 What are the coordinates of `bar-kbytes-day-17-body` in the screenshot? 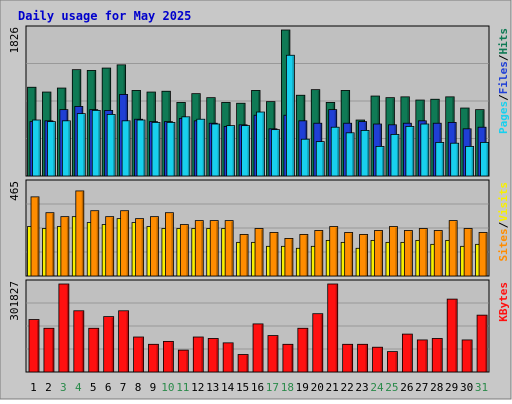 It's located at (273, 354).